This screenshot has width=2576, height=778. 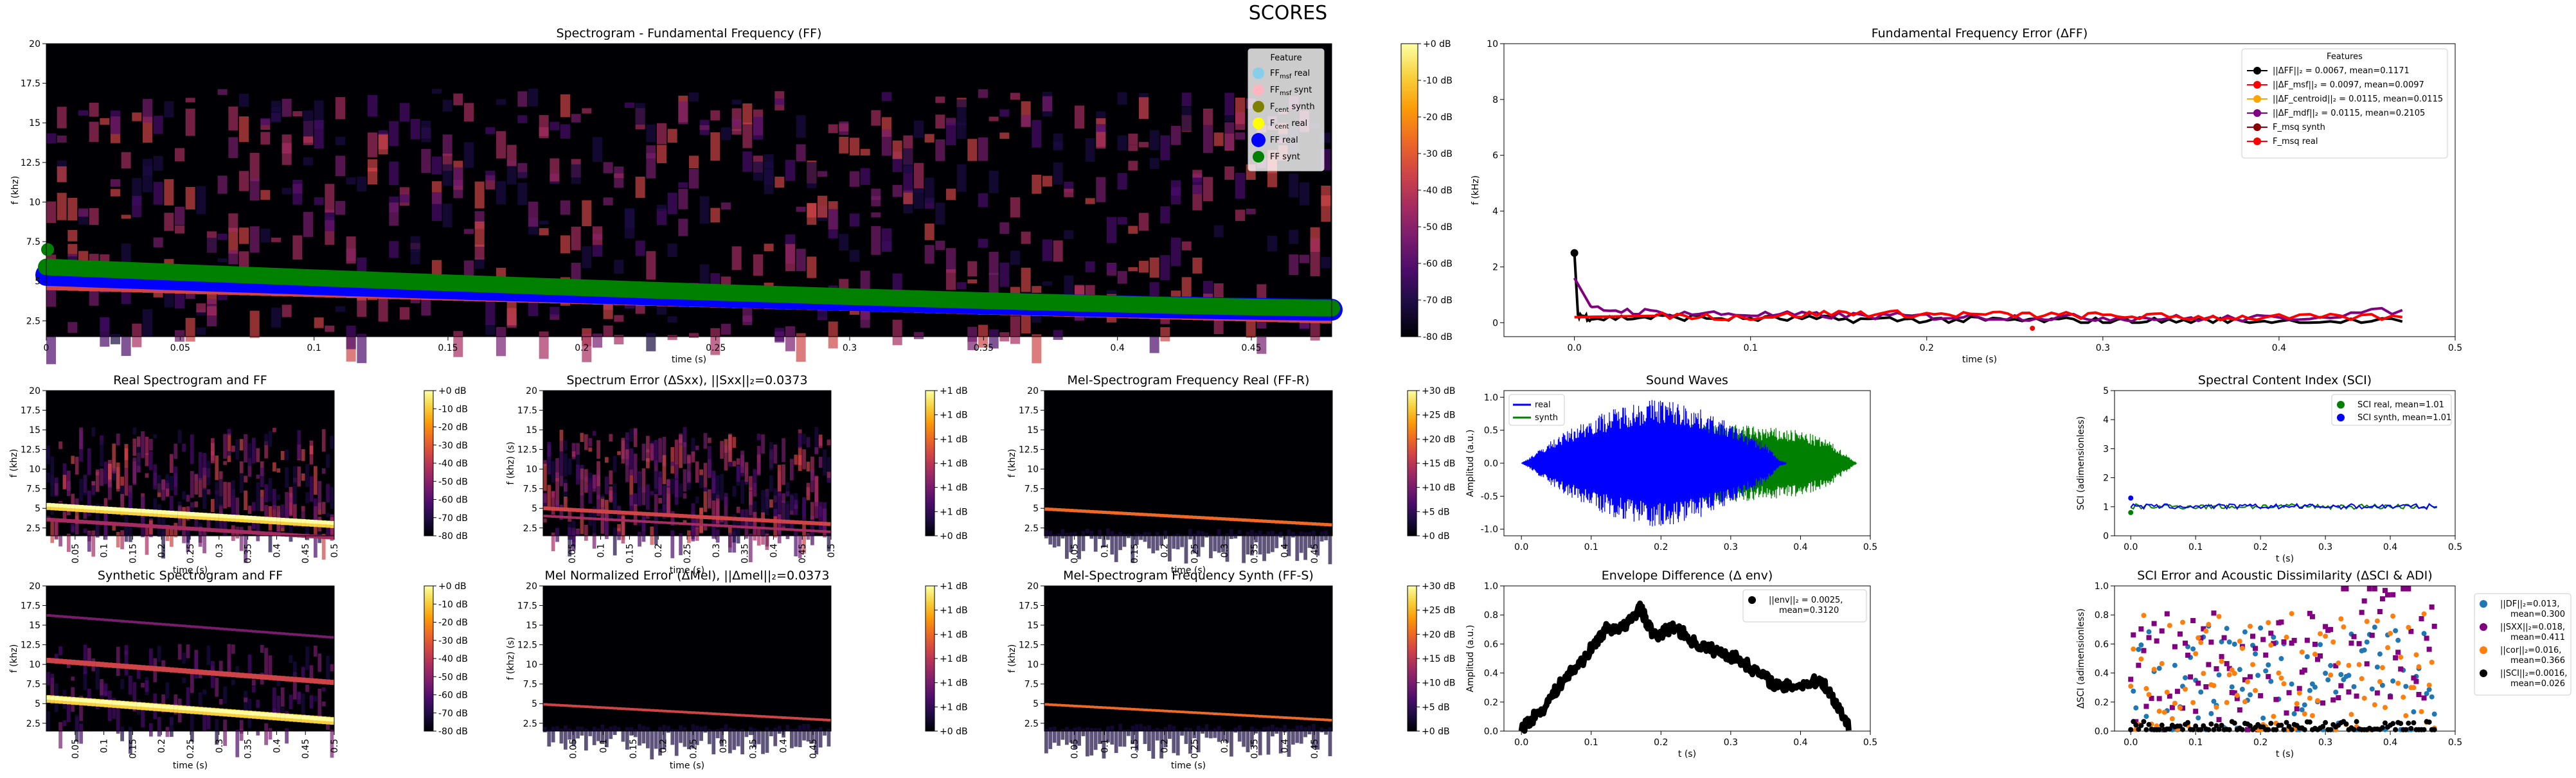 I want to click on ff-error-outlier, so click(x=2032, y=328).